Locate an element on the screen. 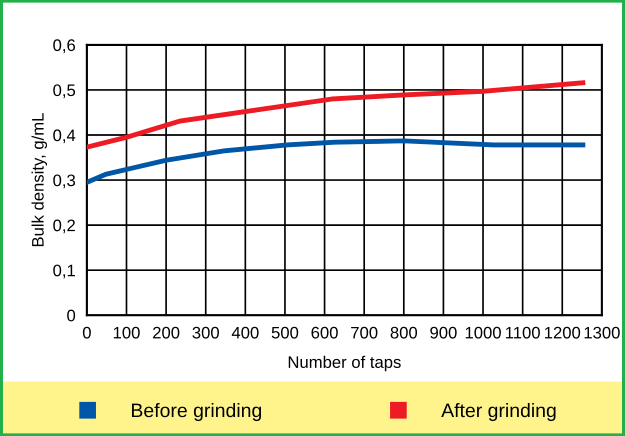  x-tick-label: 300 is located at coordinates (205, 332).